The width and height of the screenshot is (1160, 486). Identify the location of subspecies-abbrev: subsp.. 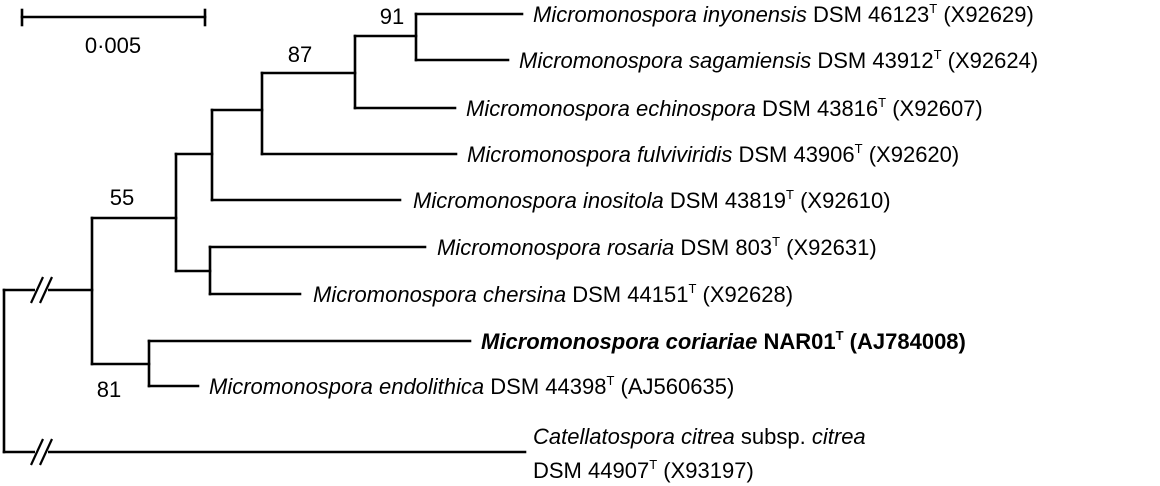
(773, 436).